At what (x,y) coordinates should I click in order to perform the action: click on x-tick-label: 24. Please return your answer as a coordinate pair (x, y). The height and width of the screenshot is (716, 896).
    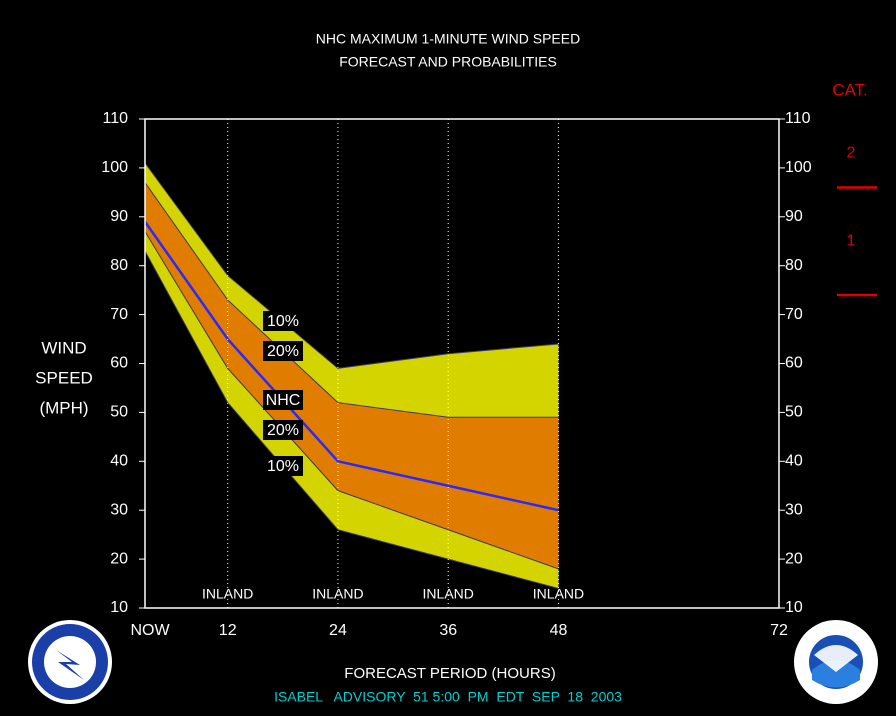
    Looking at the image, I should click on (338, 630).